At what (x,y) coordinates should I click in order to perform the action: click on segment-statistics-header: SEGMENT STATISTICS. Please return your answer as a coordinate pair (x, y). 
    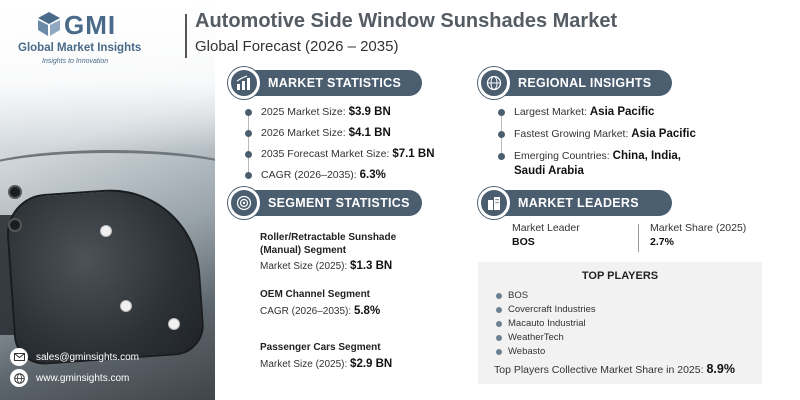
    Looking at the image, I should click on (328, 203).